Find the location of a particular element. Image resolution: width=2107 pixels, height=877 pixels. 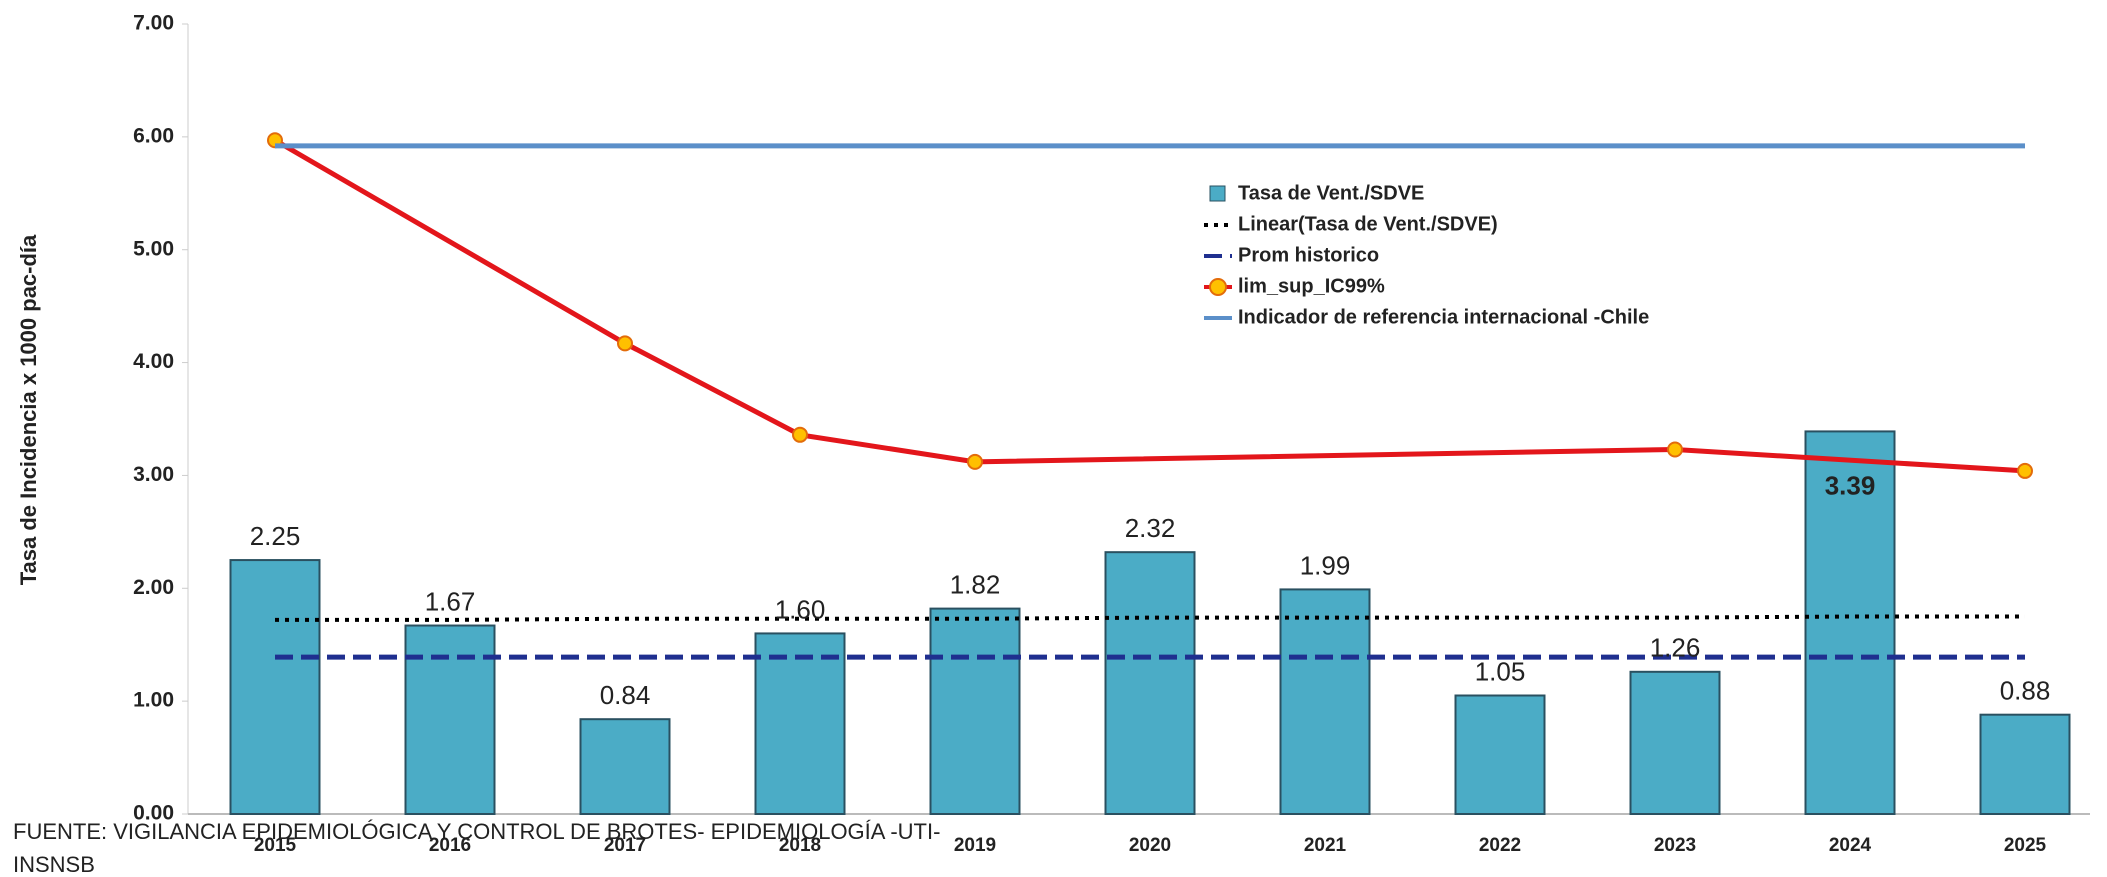

y-tick-label: 1.00 is located at coordinates (153, 700).